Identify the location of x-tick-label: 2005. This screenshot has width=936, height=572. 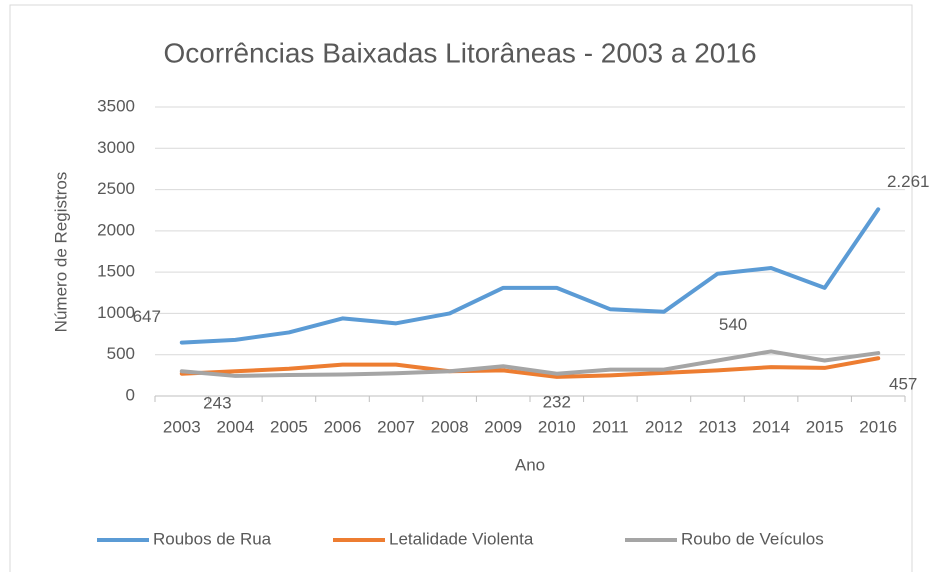
(289, 426).